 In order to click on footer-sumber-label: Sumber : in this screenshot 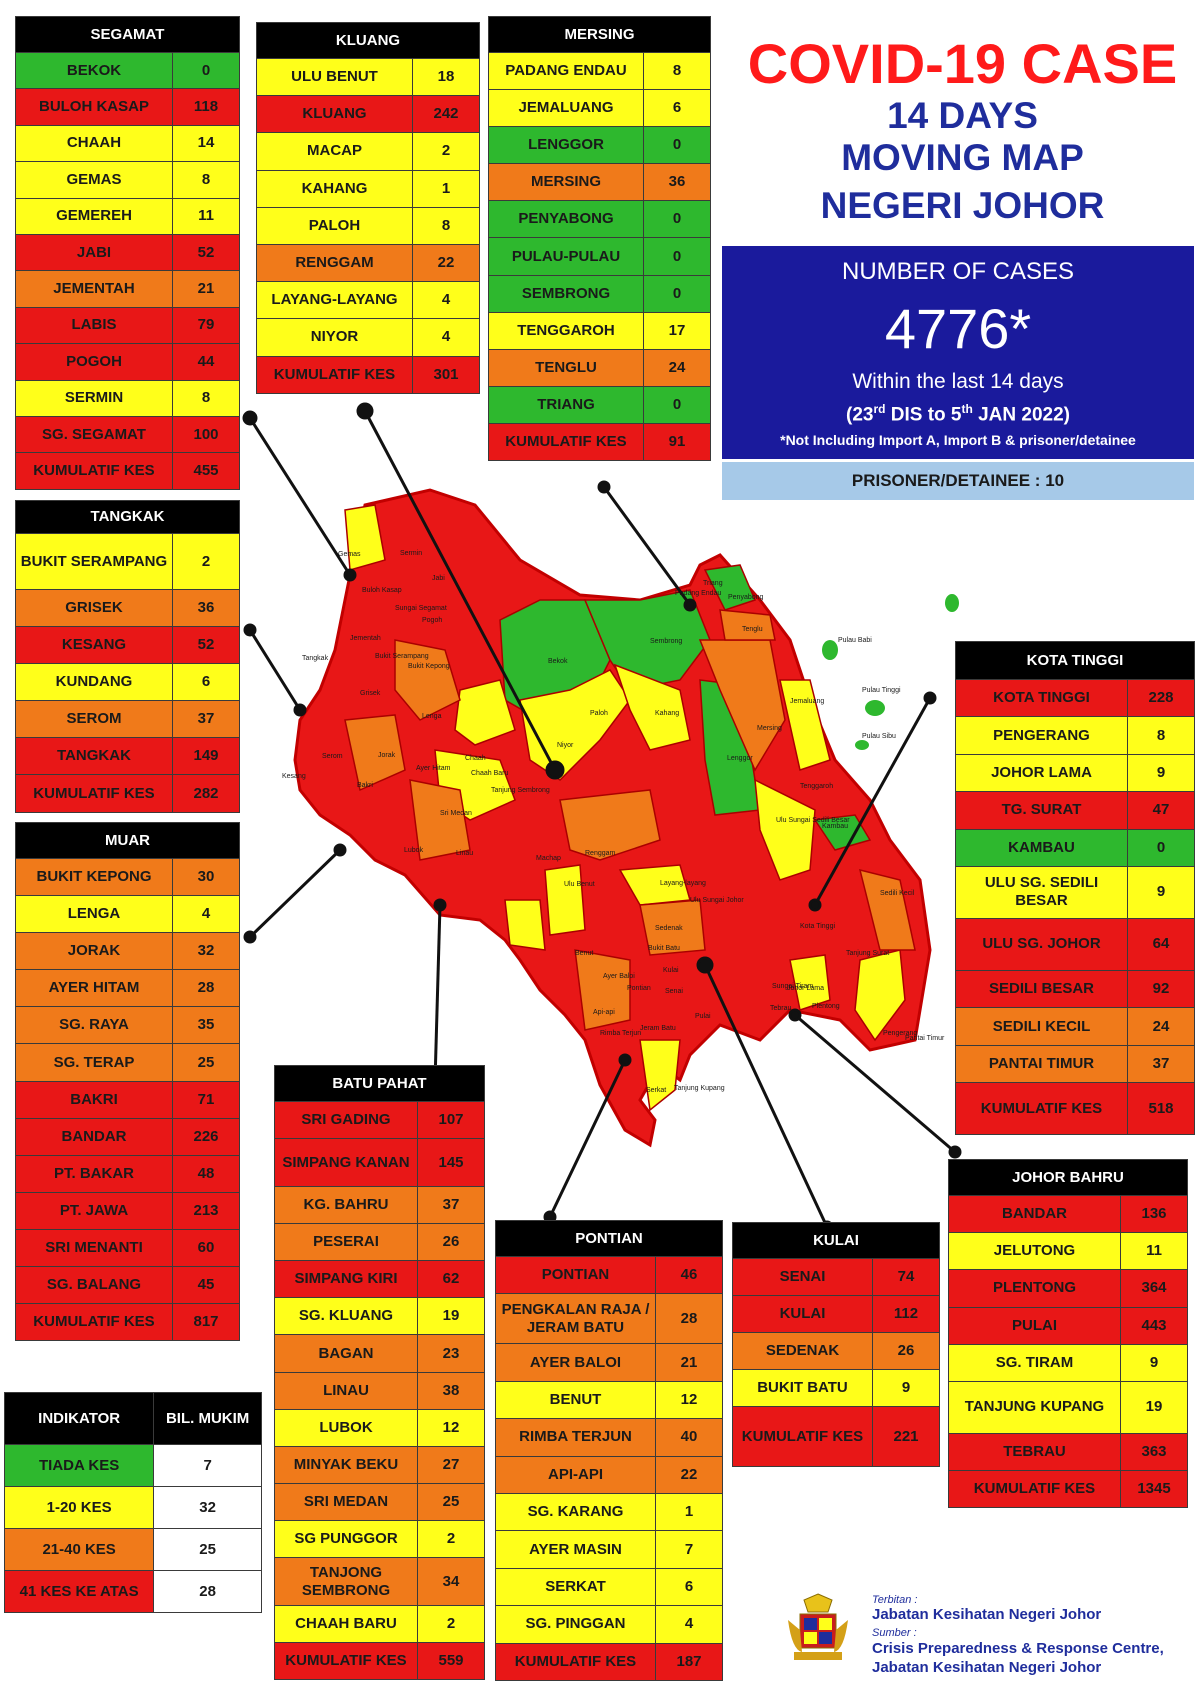, I will do `click(894, 1633)`.